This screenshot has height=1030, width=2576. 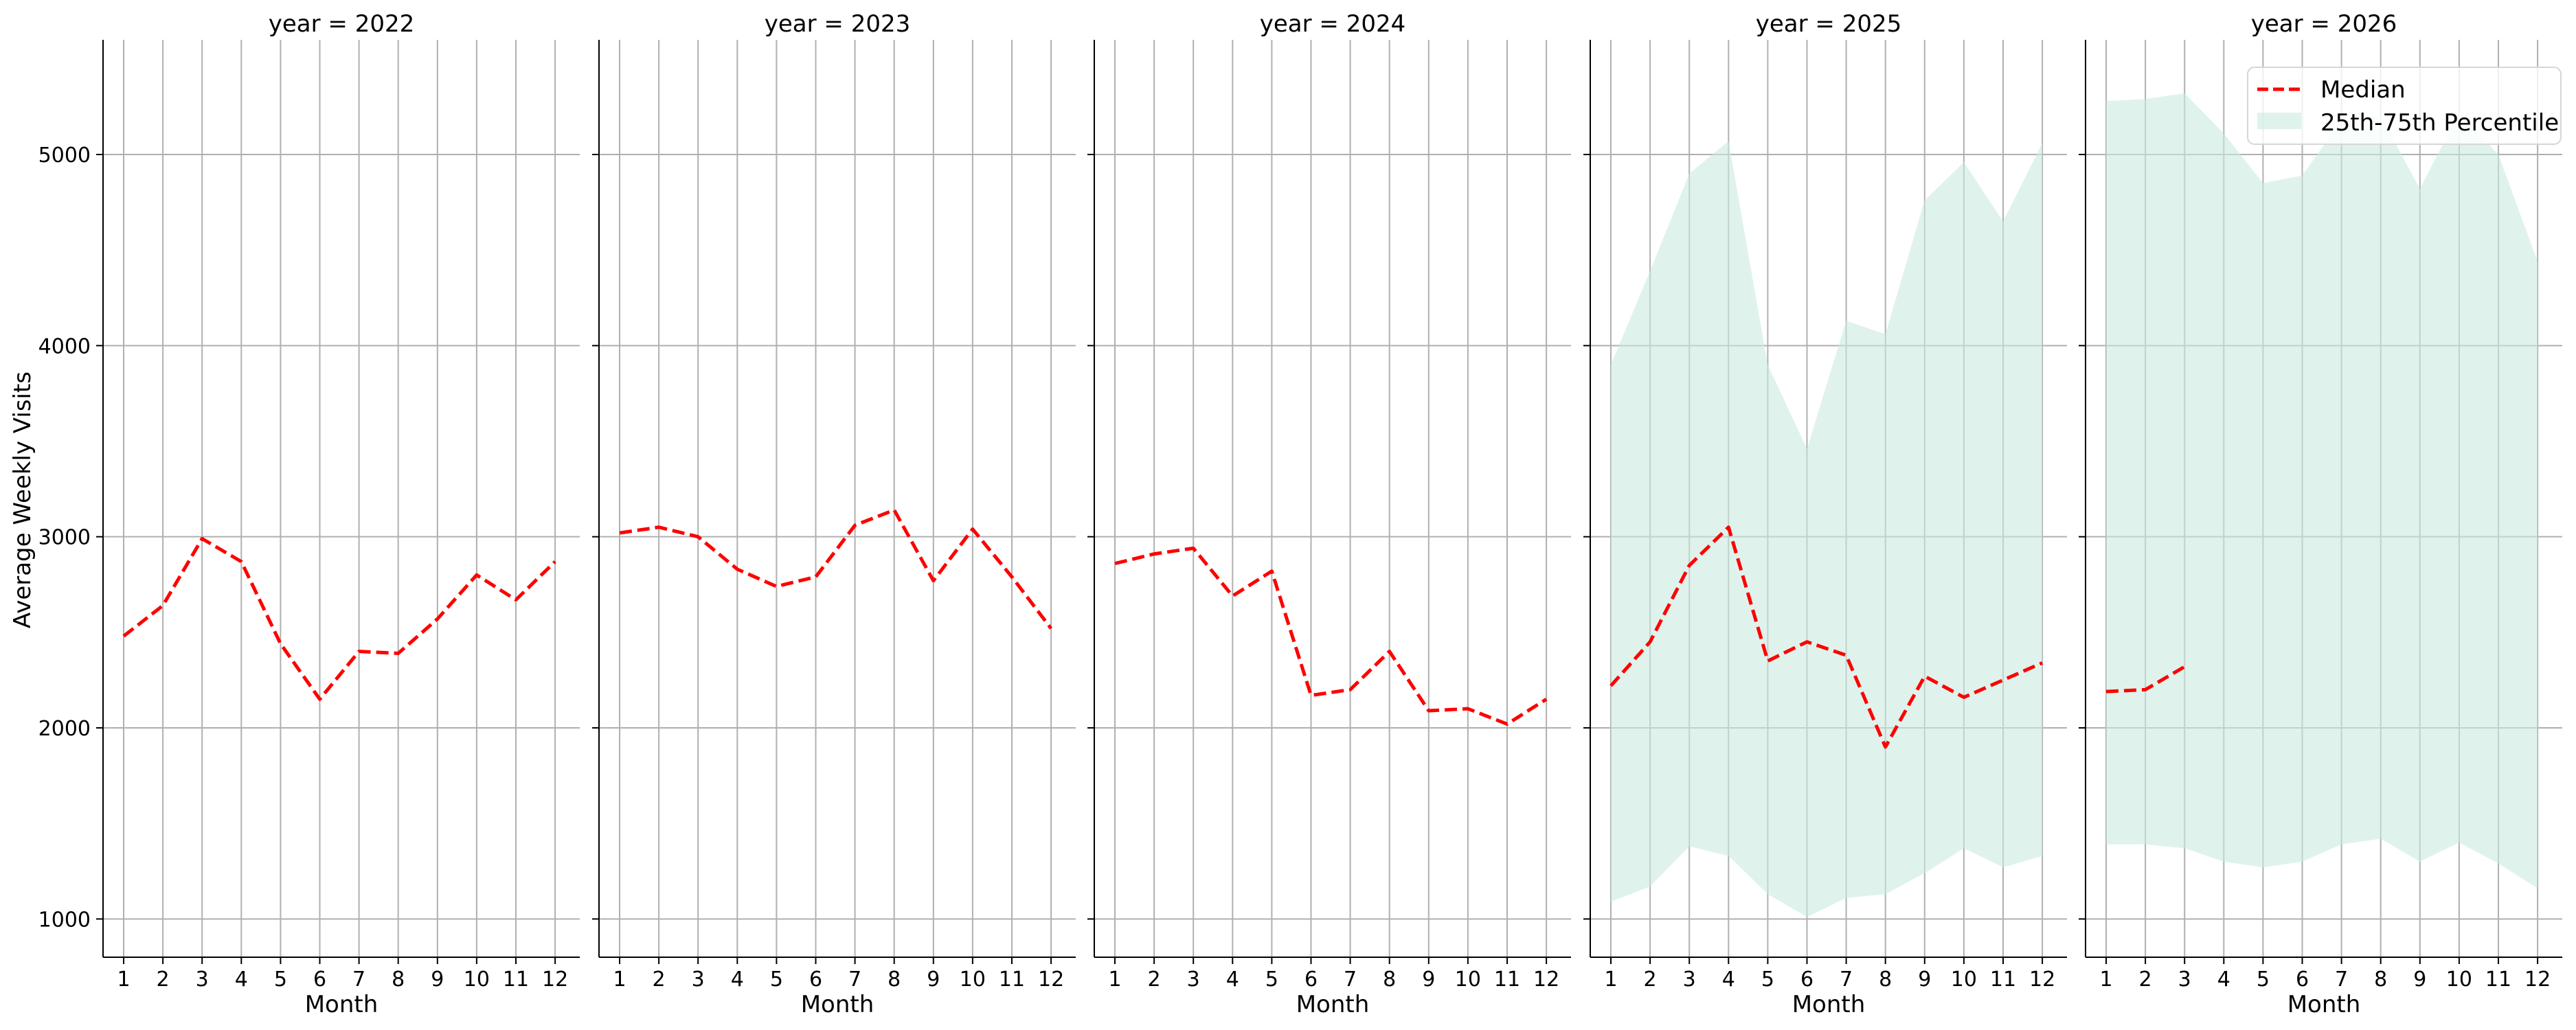 What do you see at coordinates (1828, 24) in the screenshot?
I see `panel-title: year = 2025` at bounding box center [1828, 24].